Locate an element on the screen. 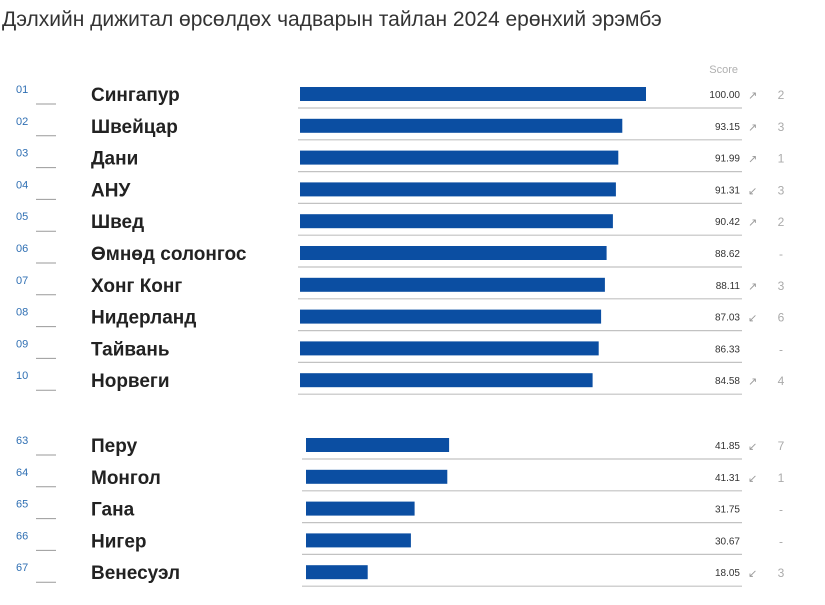  score-value: 87.03 is located at coordinates (727, 318).